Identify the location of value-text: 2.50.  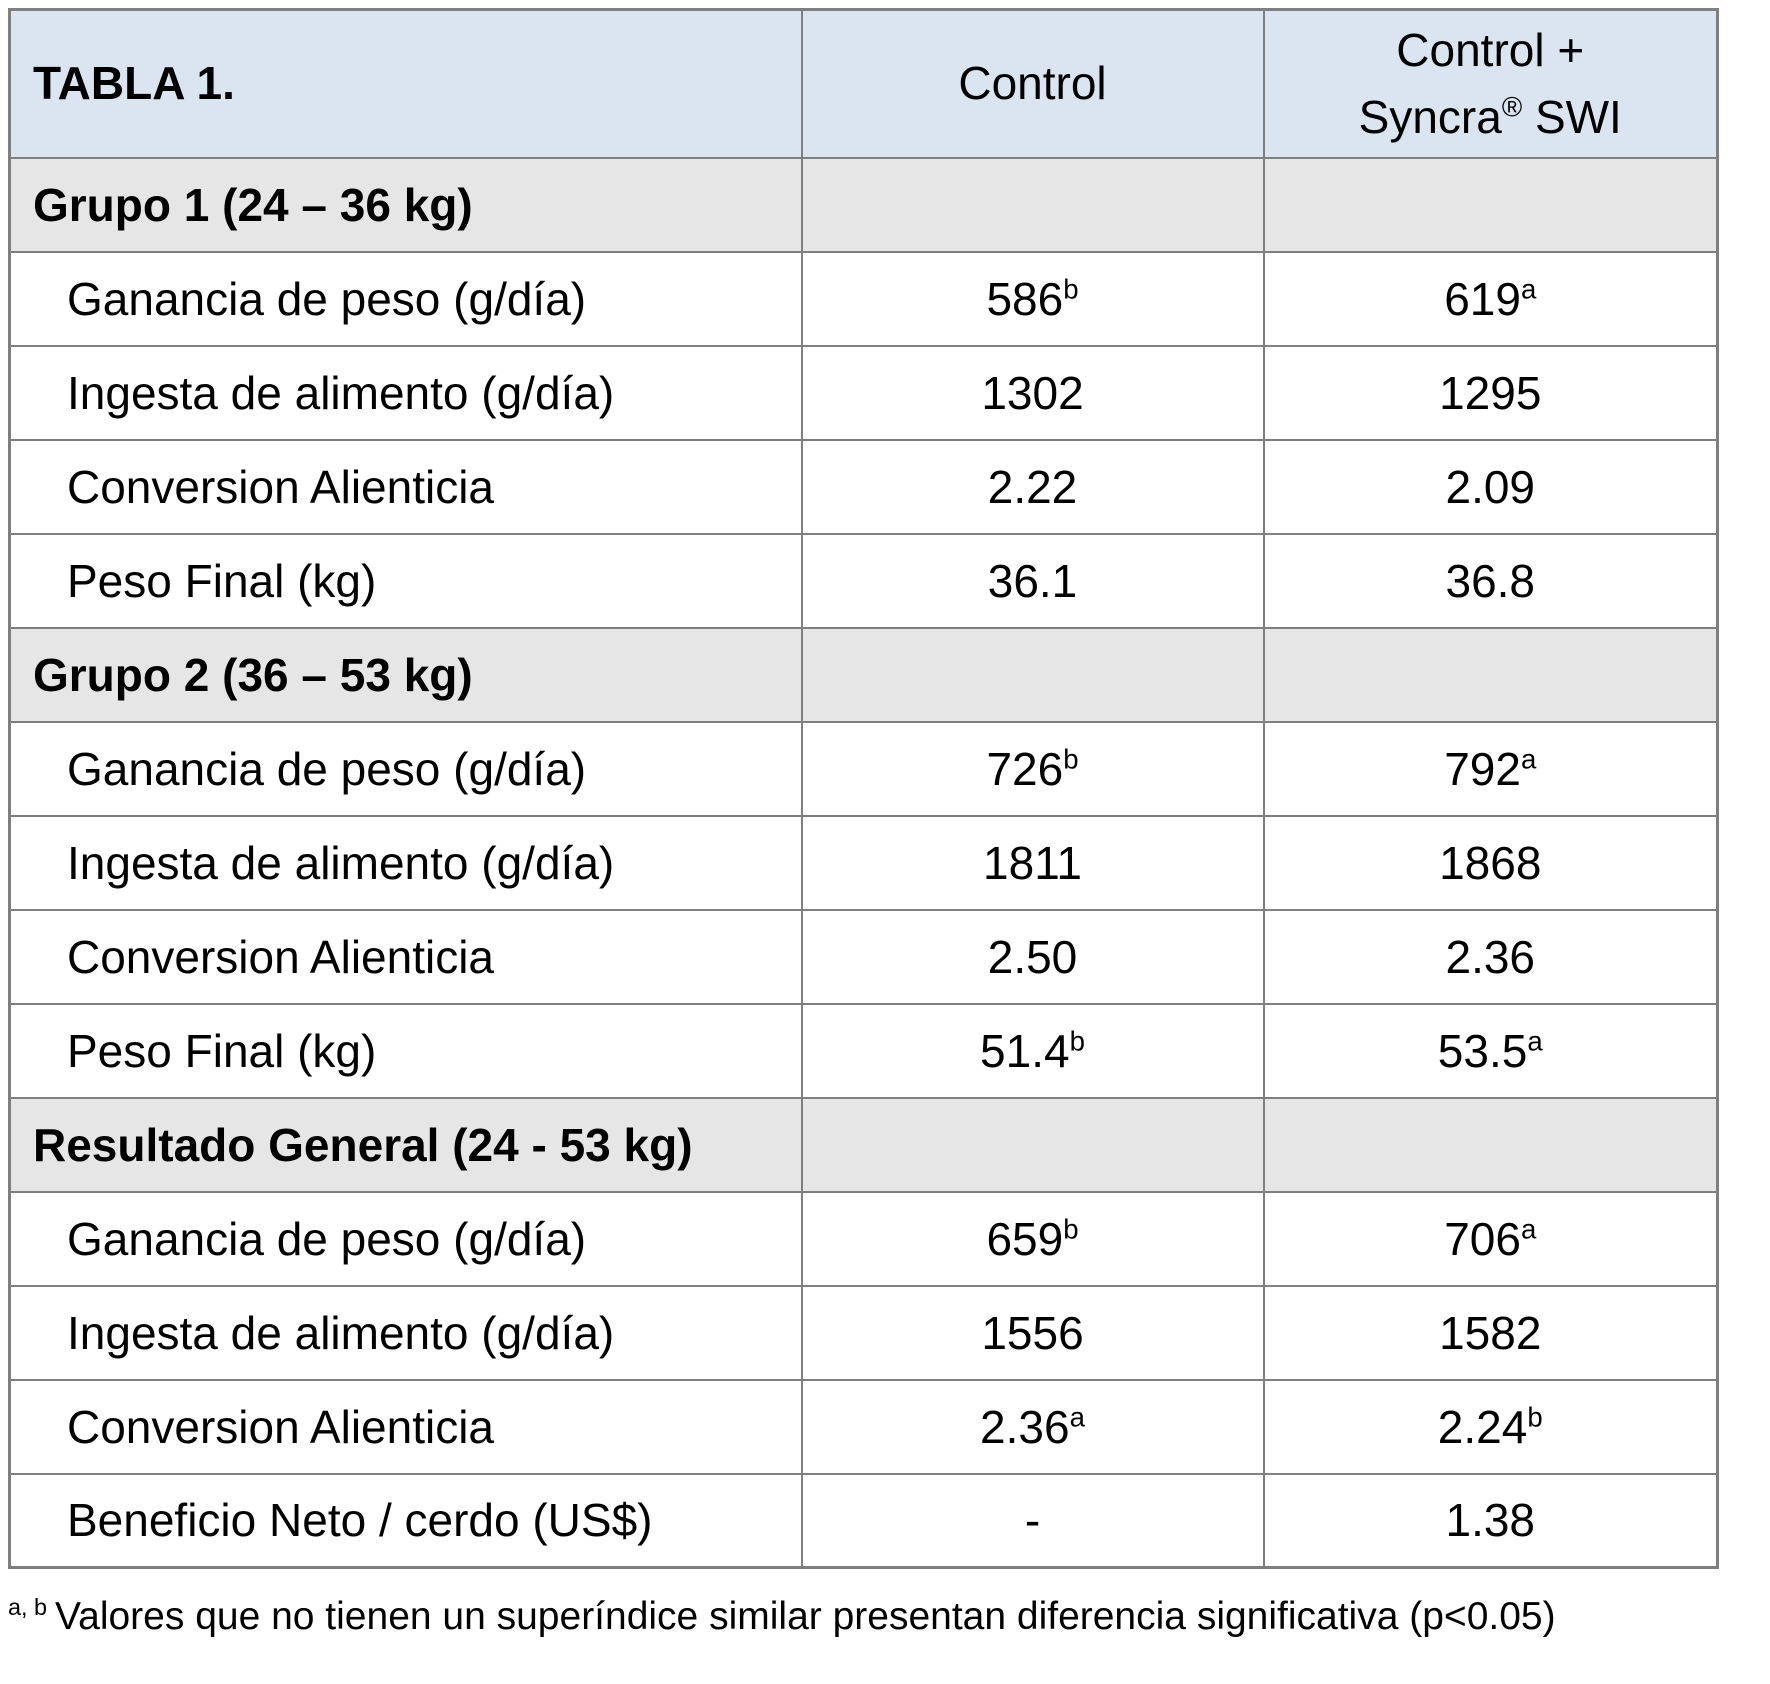
(1032, 956).